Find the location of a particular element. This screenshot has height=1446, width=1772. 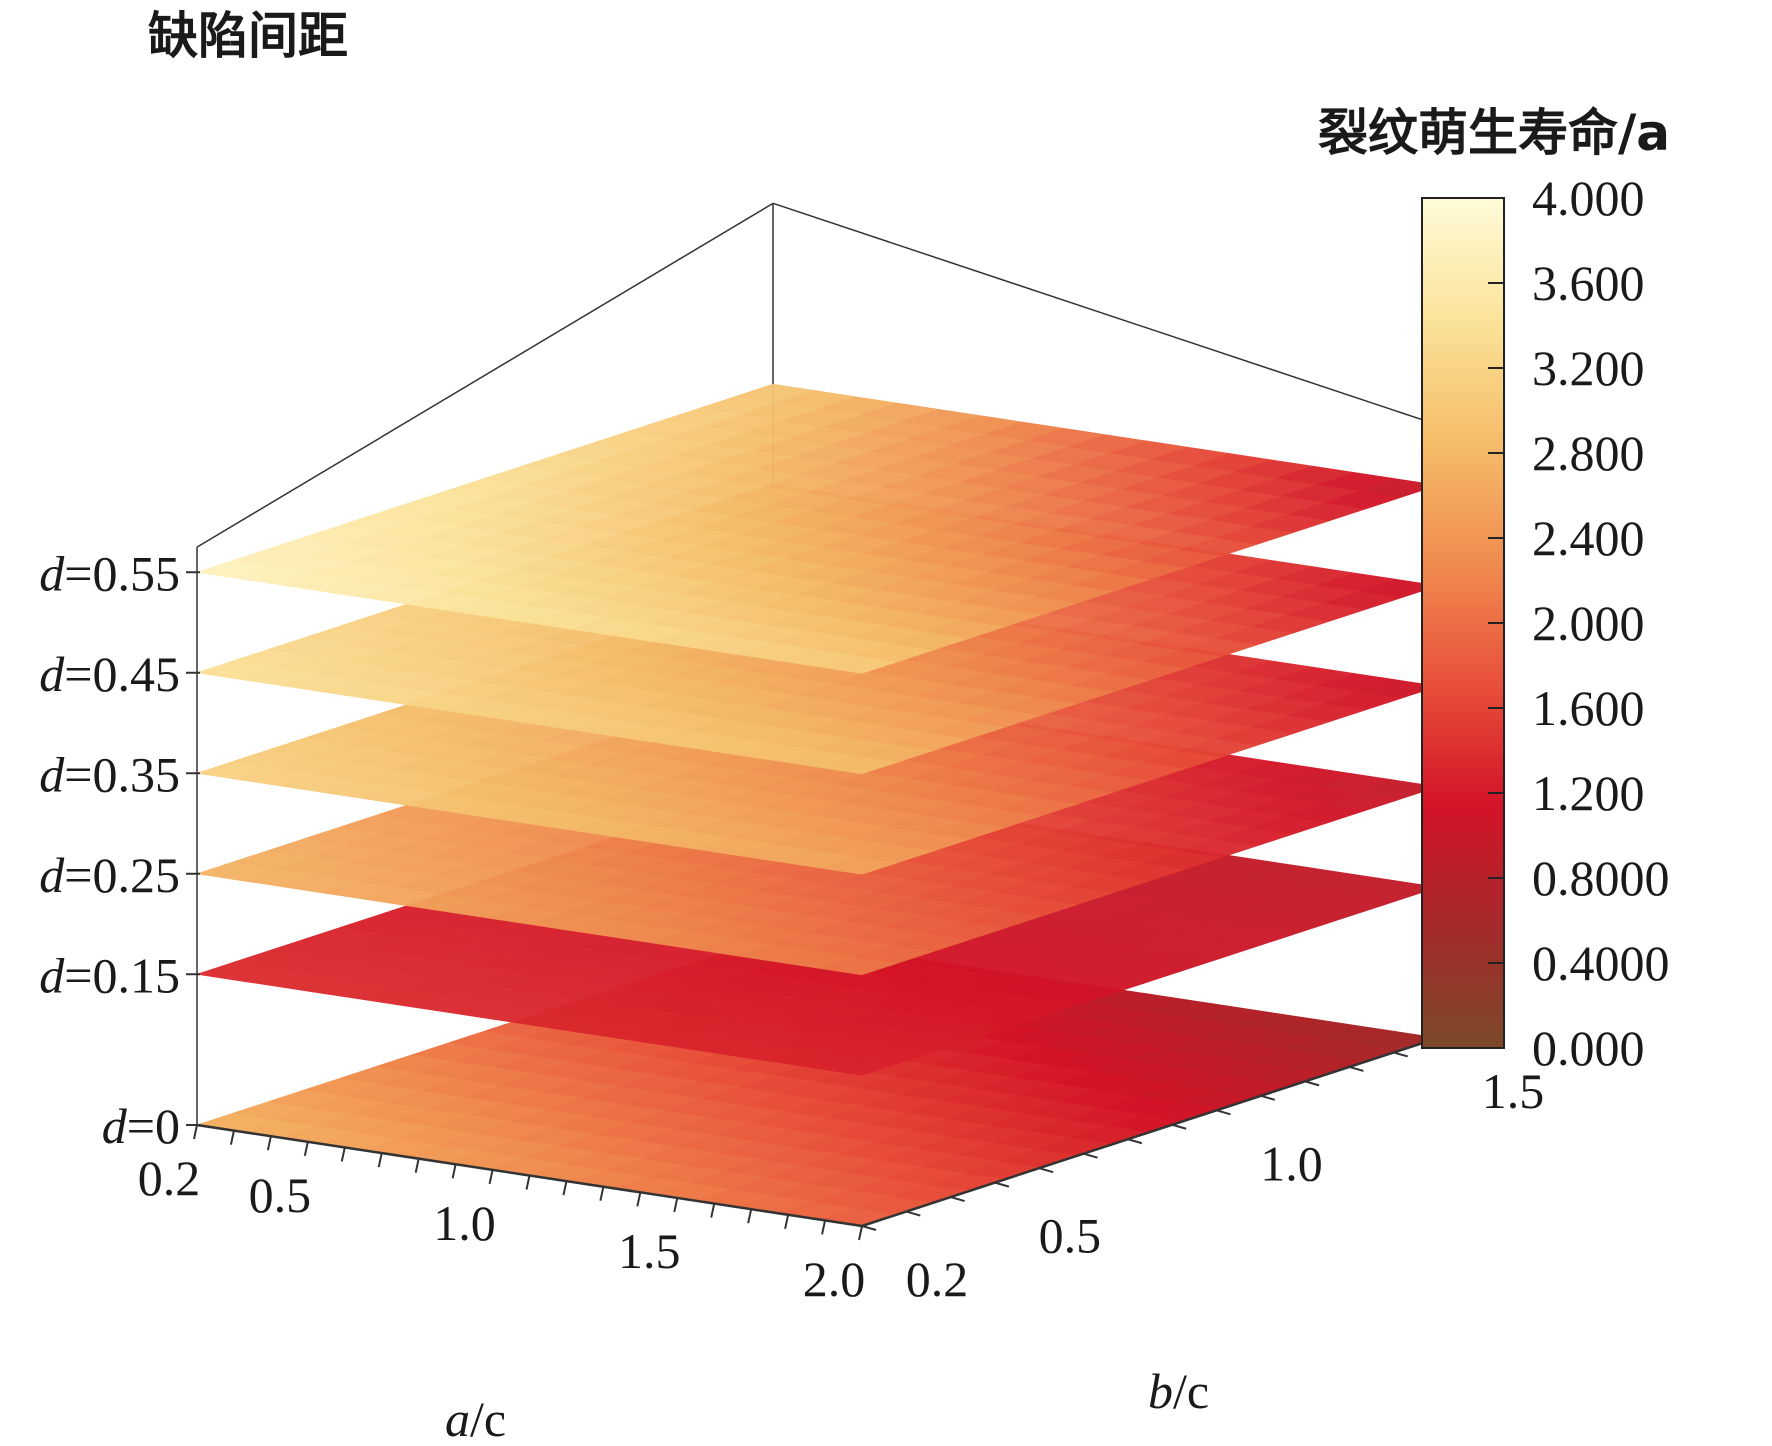

x-tick-label: 2.0 is located at coordinates (834, 1279).